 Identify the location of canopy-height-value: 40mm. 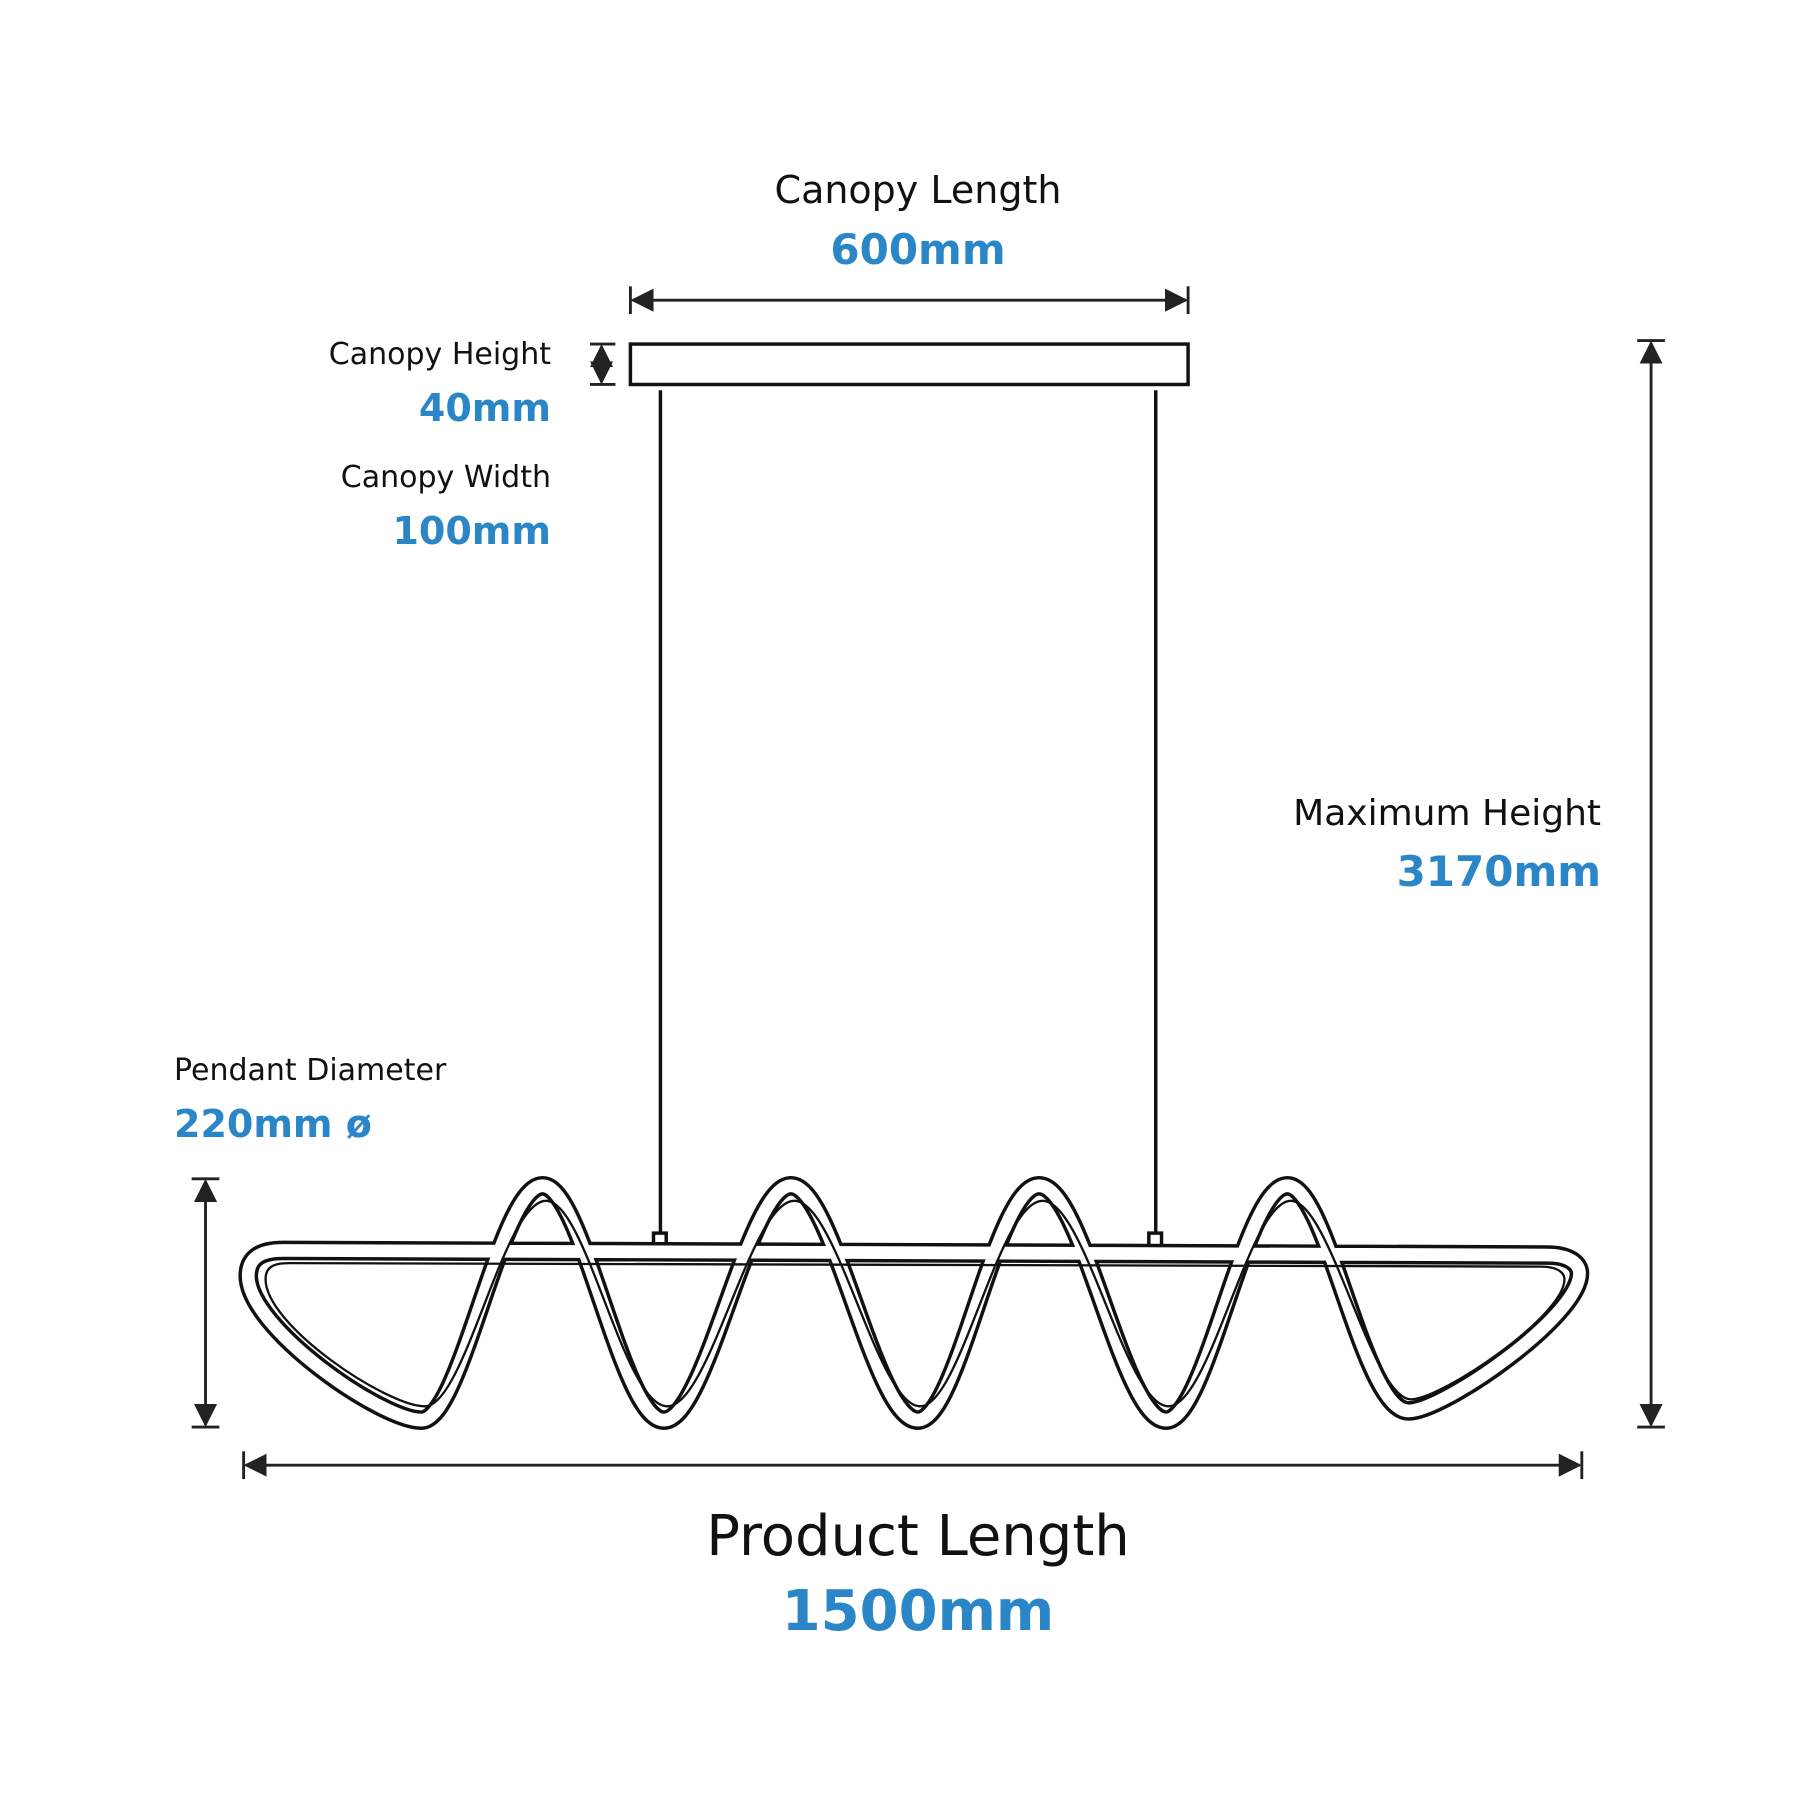
(485, 408).